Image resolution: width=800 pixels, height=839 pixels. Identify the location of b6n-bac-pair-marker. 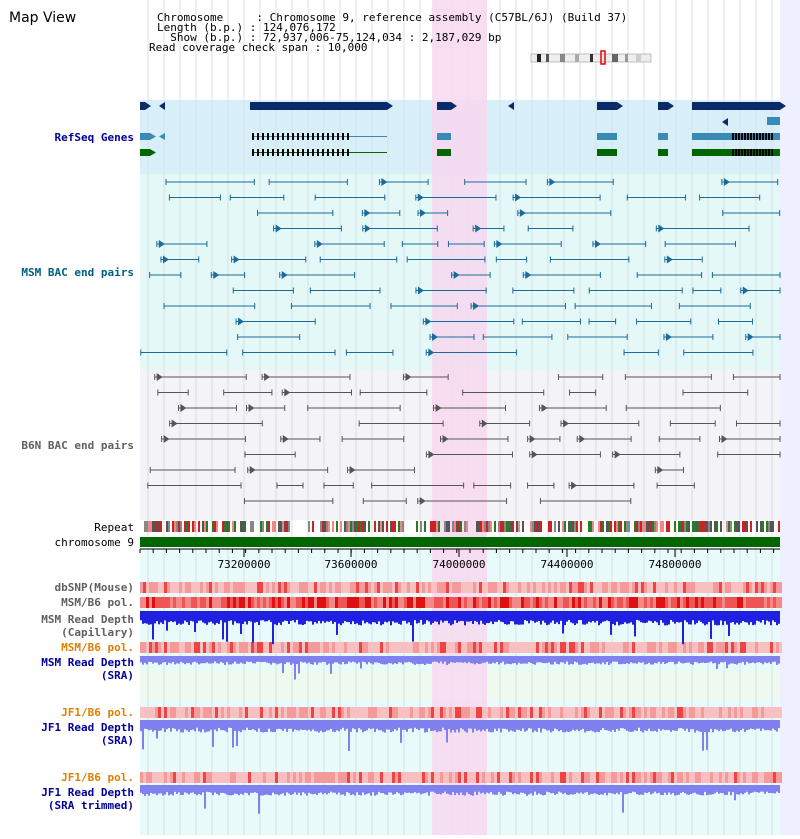
(183, 408).